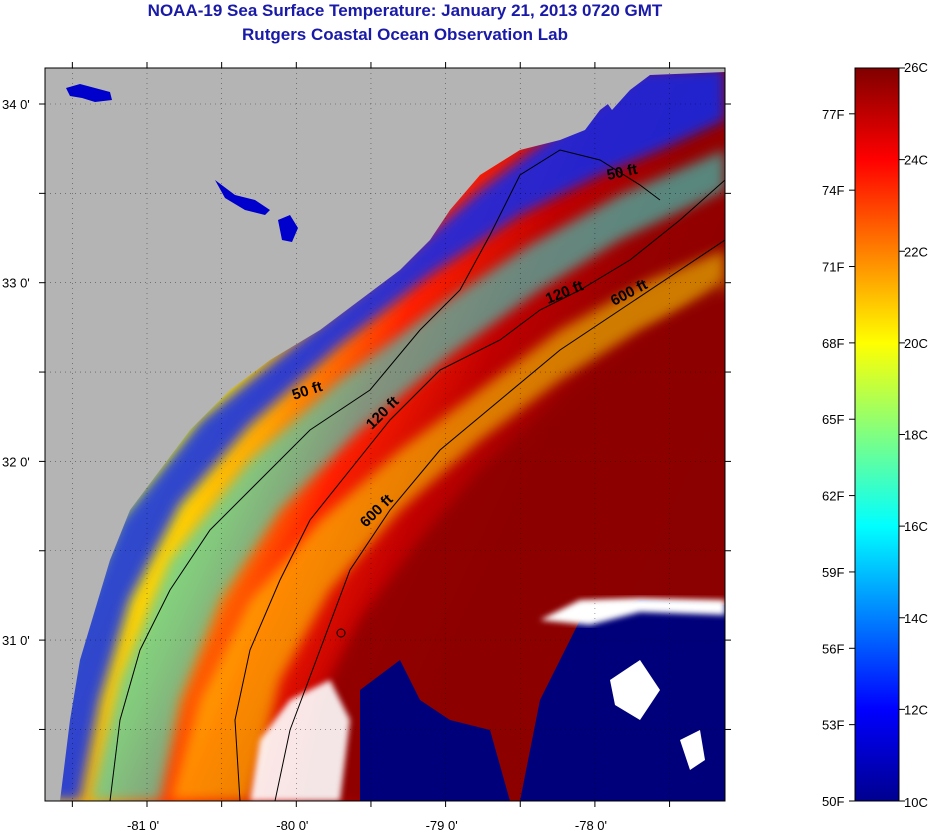 The image size is (936, 832). I want to click on lon-tick-label: -80 0', so click(292, 825).